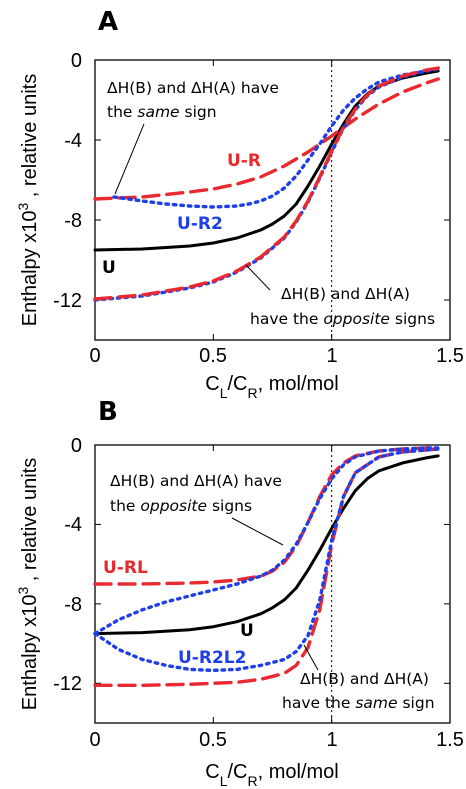  Describe the element at coordinates (108, 412) in the screenshot. I see `panel-label-b: B` at that location.